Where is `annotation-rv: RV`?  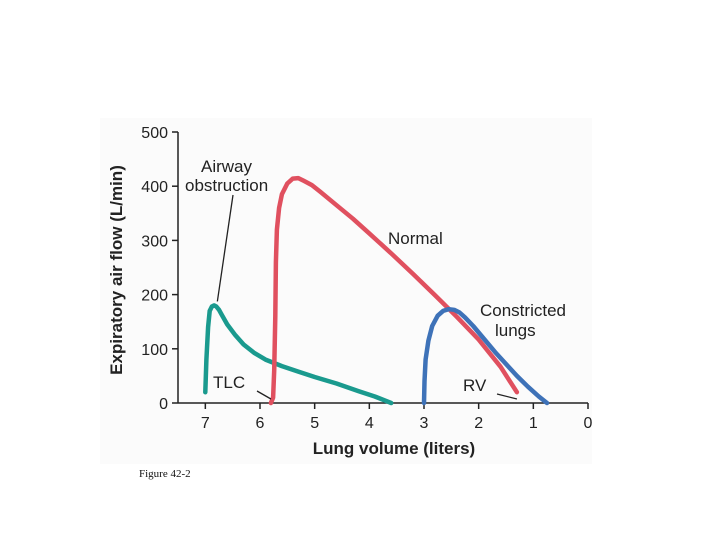
annotation-rv: RV is located at coordinates (475, 385).